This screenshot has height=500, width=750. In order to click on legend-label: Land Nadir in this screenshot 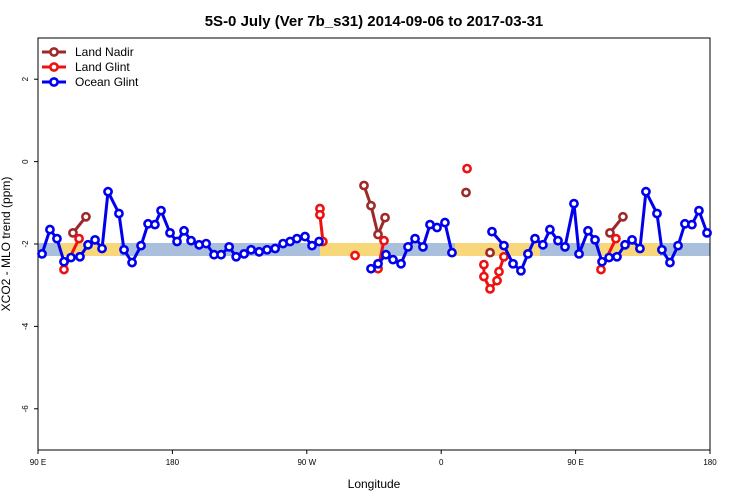, I will do `click(104, 52)`.